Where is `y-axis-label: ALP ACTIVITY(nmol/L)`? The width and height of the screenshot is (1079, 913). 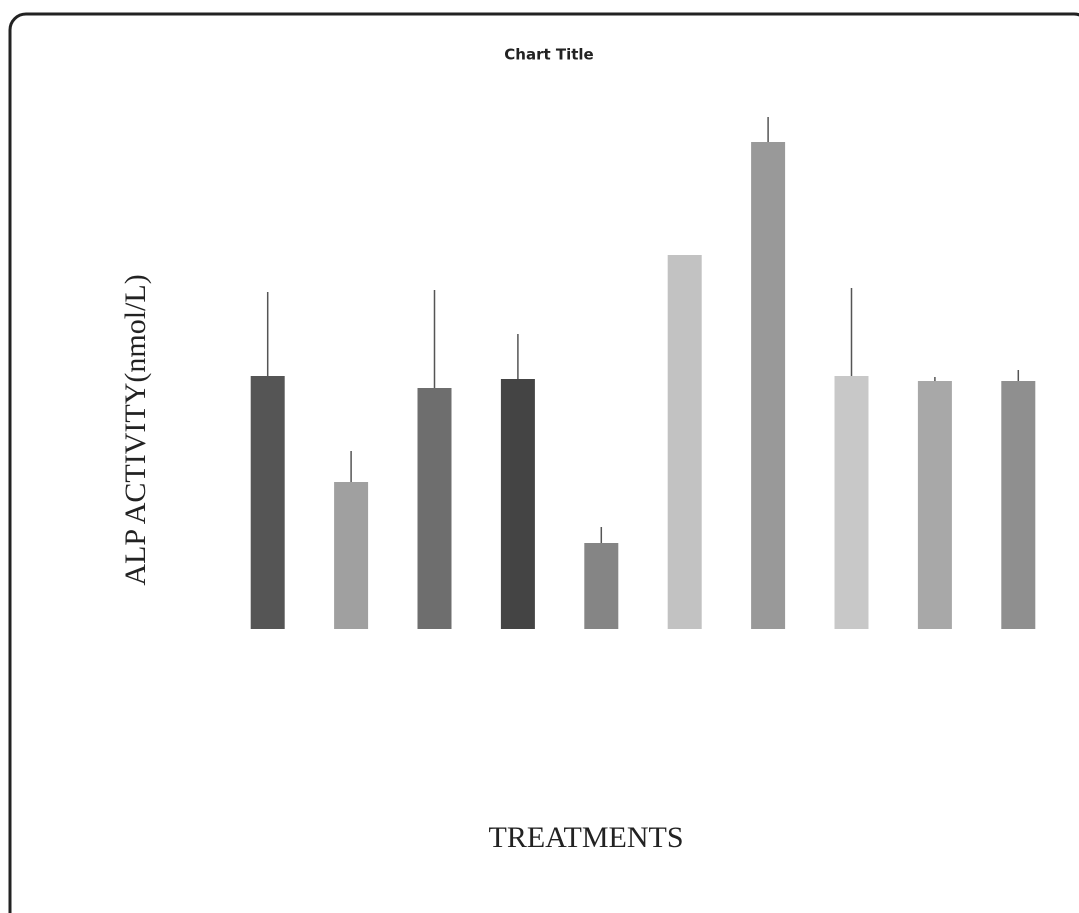
y-axis-label: ALP ACTIVITY(nmol/L) is located at coordinates (135, 429).